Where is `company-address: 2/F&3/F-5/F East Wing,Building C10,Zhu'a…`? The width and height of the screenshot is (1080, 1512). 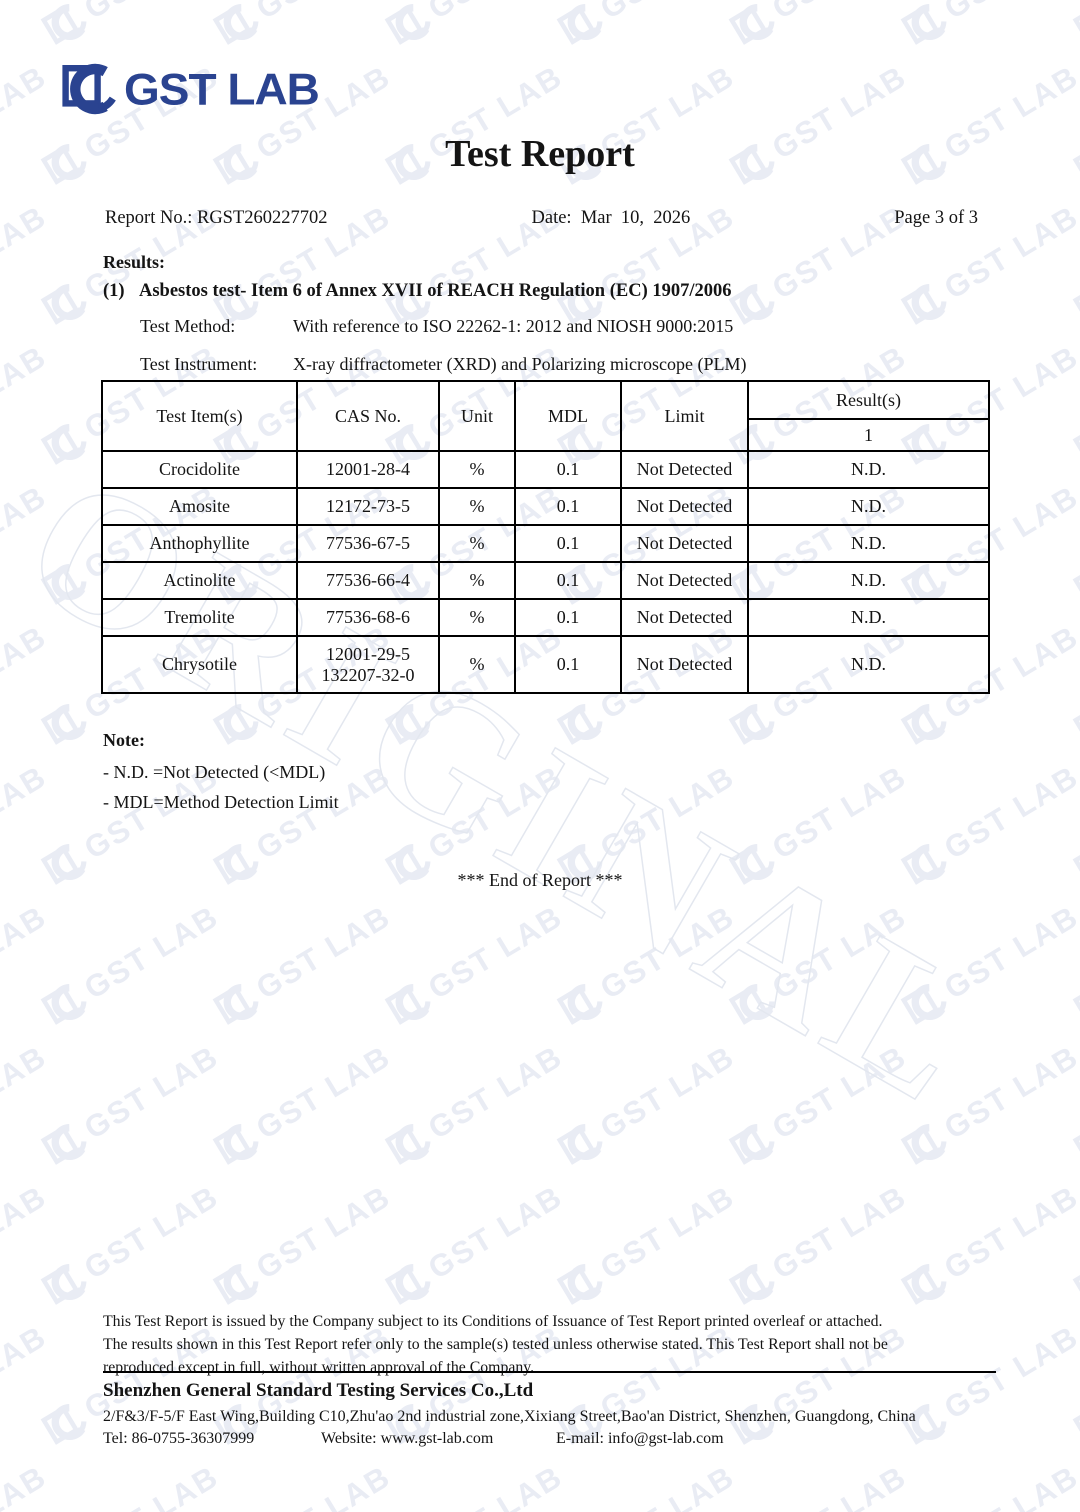 company-address: 2/F&3/F-5/F East Wing,Building C10,Zhu'a… is located at coordinates (509, 1416).